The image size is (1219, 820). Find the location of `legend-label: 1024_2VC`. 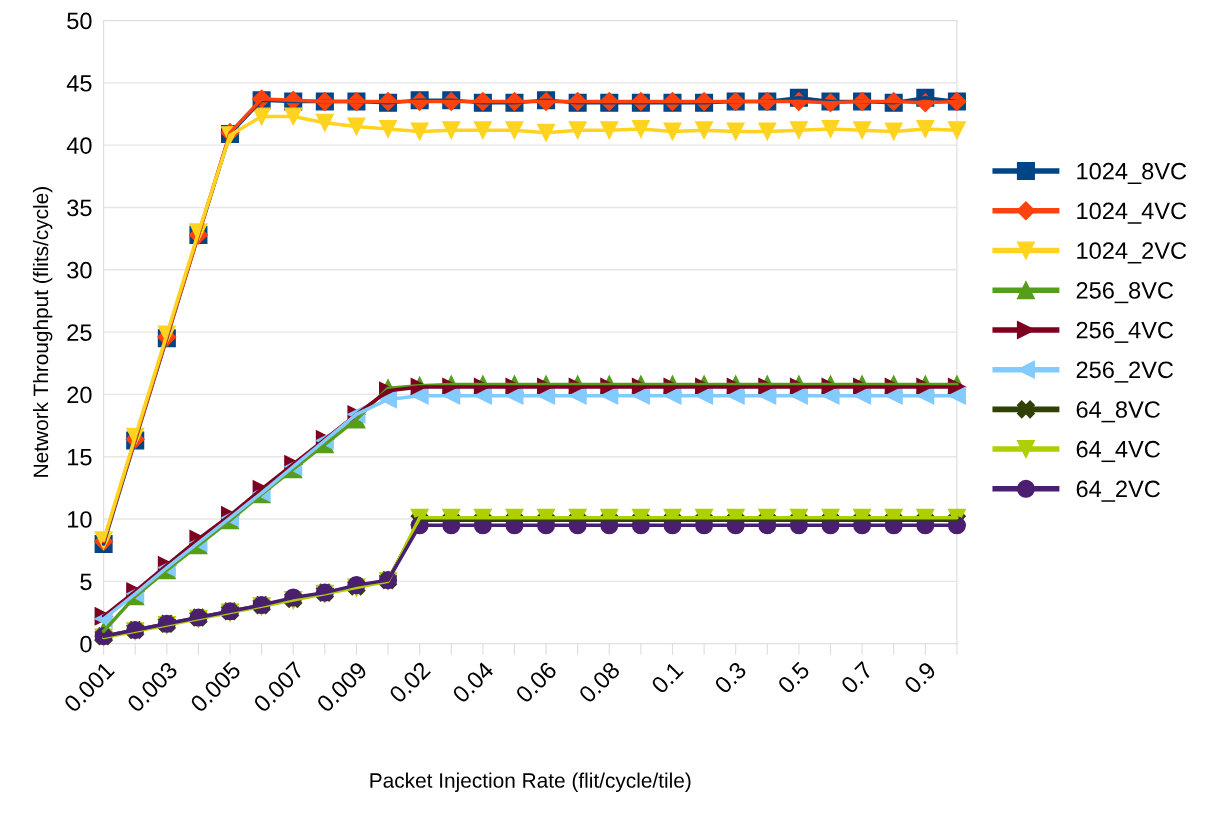

legend-label: 1024_2VC is located at coordinates (1132, 253).